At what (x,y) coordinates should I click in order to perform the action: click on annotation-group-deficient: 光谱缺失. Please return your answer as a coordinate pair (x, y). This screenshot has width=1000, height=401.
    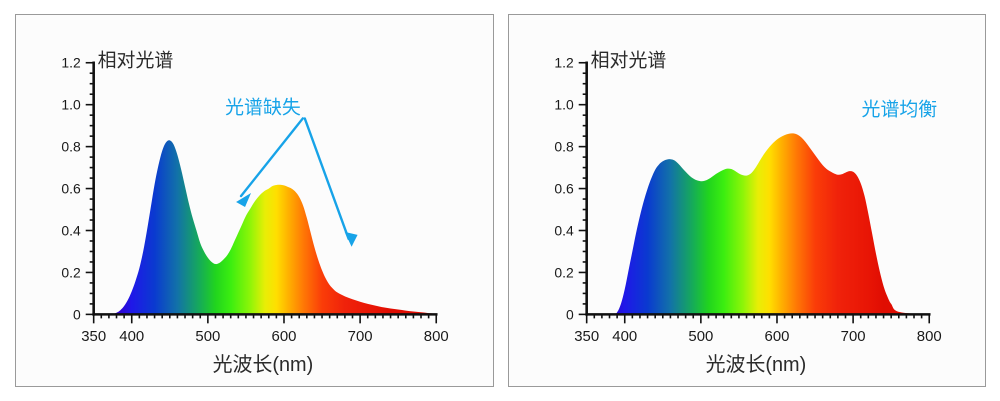
    Looking at the image, I should click on (291, 171).